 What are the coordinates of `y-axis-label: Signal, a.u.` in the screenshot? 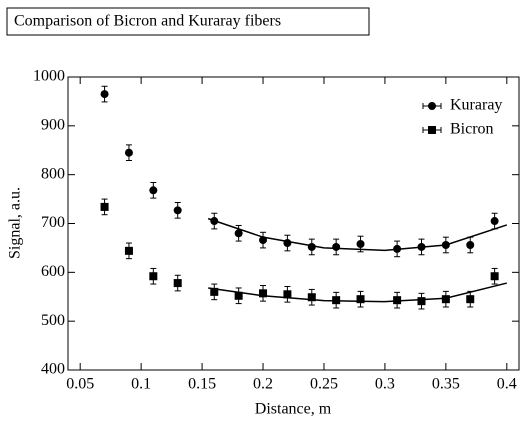 It's located at (15, 223).